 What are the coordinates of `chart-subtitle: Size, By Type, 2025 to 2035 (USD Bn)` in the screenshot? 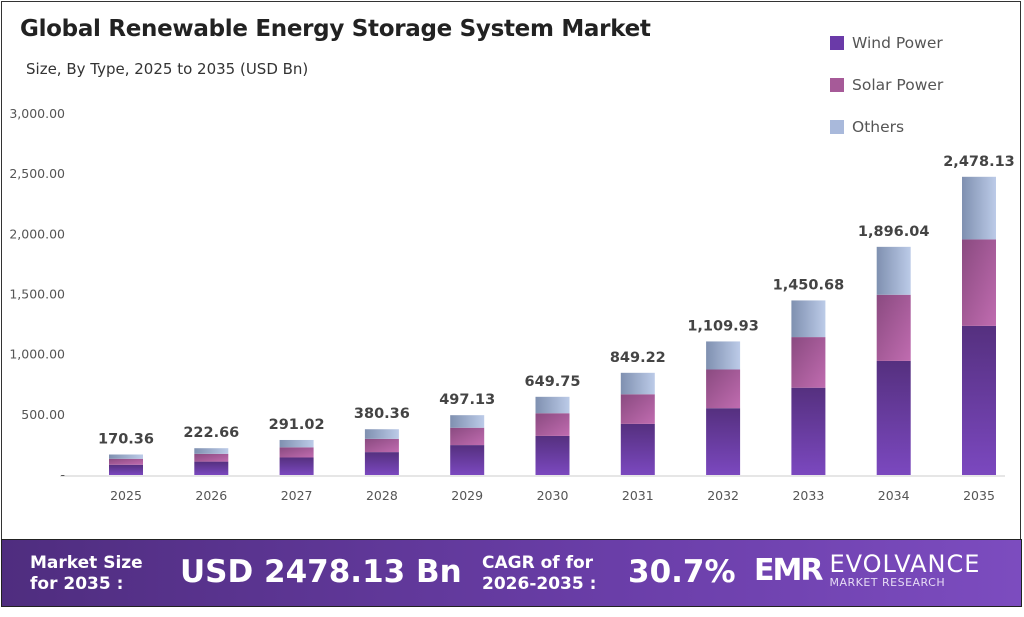 It's located at (167, 69).